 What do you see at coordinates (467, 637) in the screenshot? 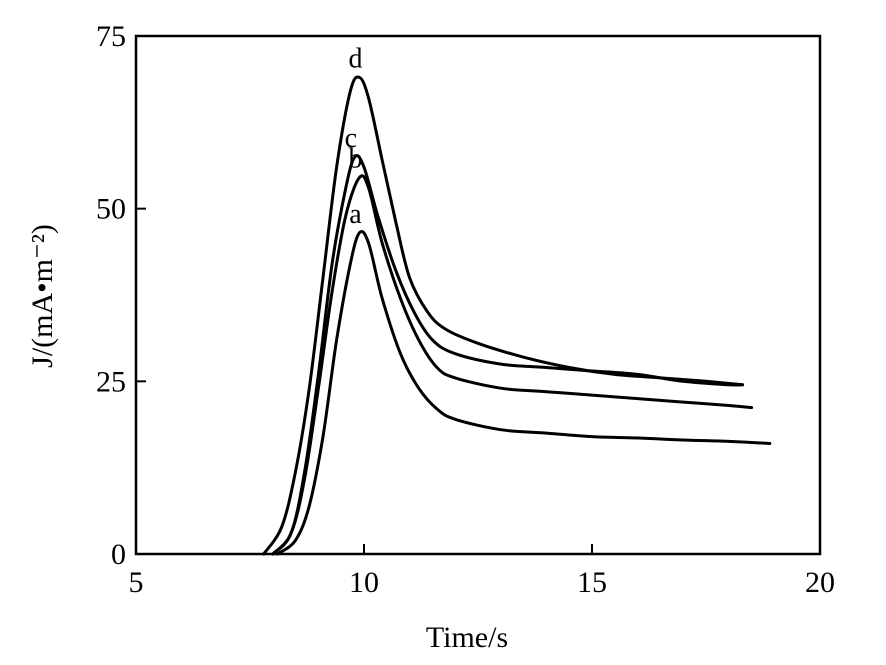
I see `x-axis-title: Time/s` at bounding box center [467, 637].